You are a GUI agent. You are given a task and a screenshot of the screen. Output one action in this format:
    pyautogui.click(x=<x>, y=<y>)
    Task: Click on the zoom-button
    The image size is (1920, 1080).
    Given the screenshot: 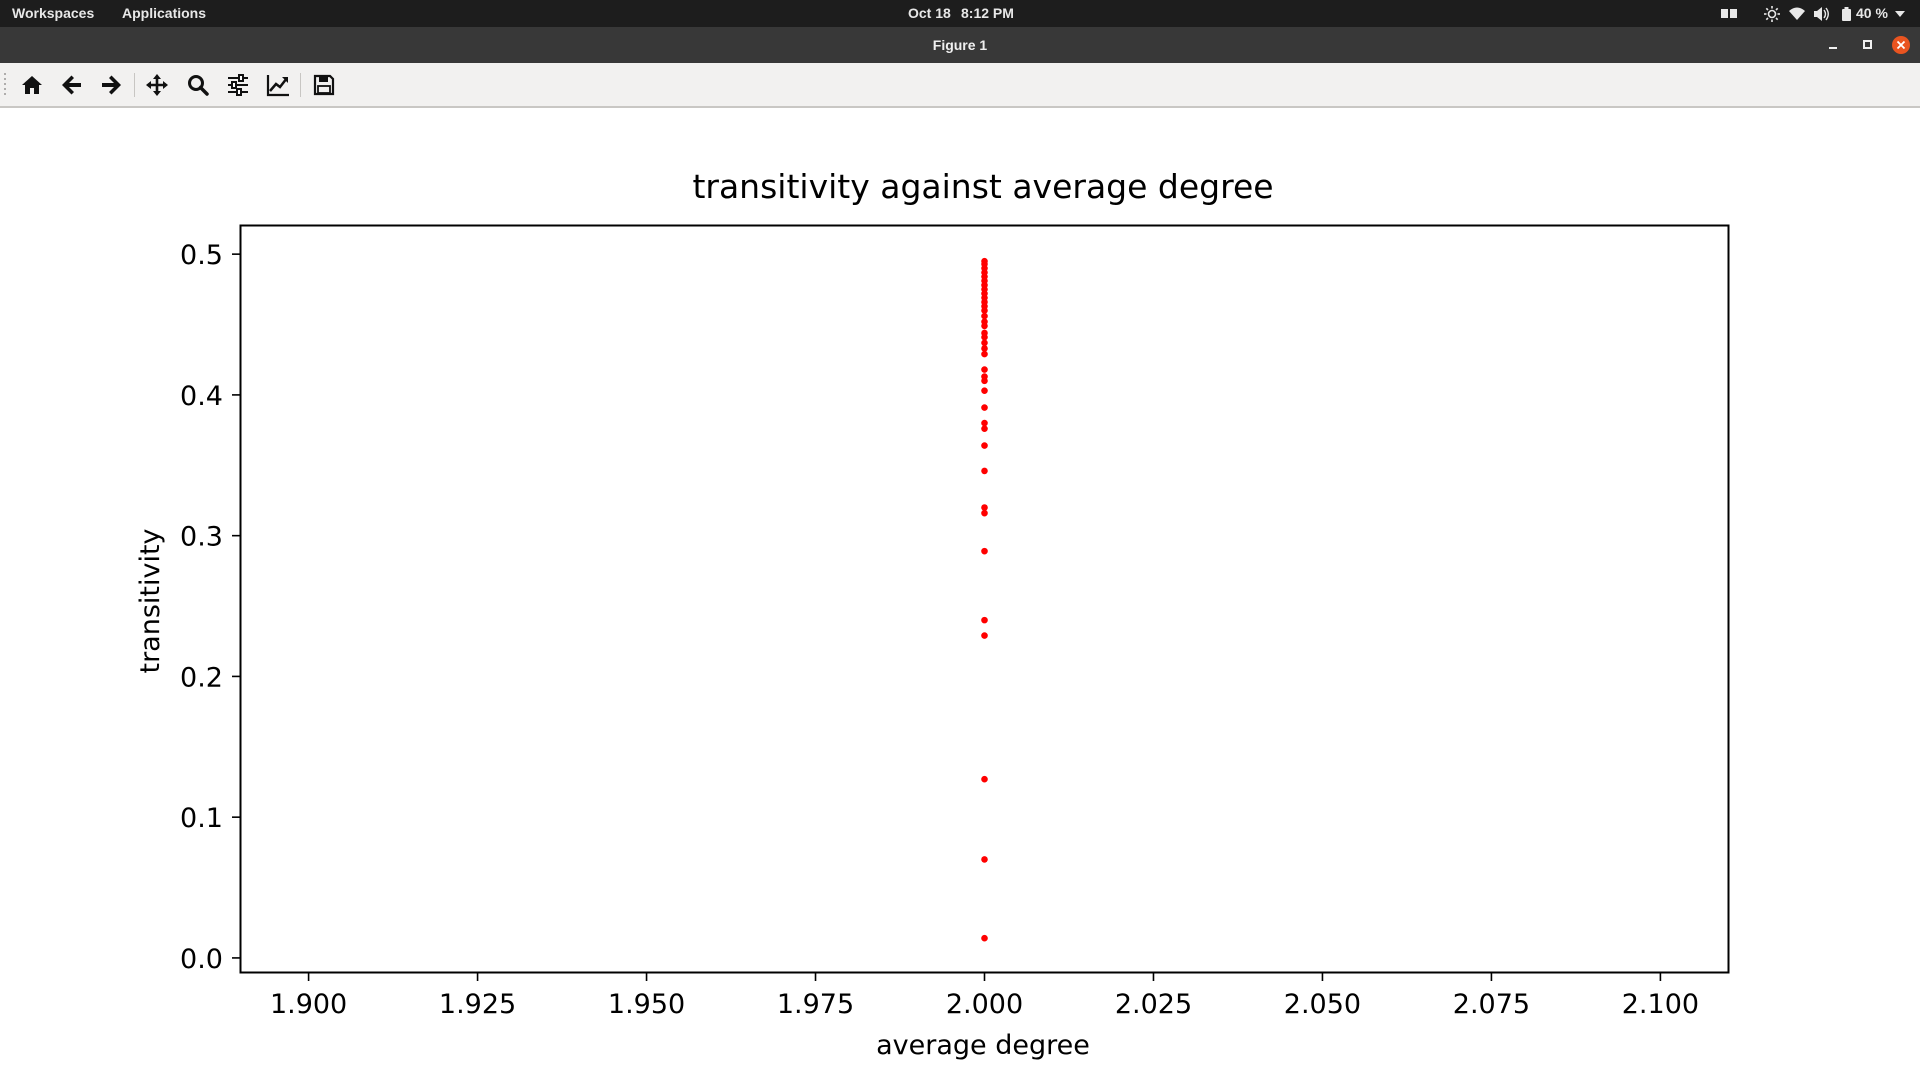 What is the action you would take?
    pyautogui.click(x=198, y=85)
    